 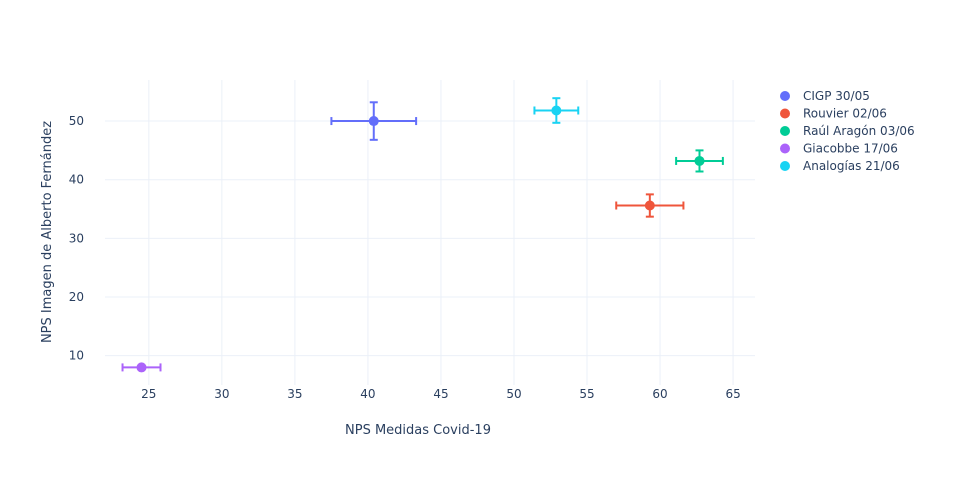 I want to click on legend-label: Raúl Aragón 03/06, so click(x=859, y=131).